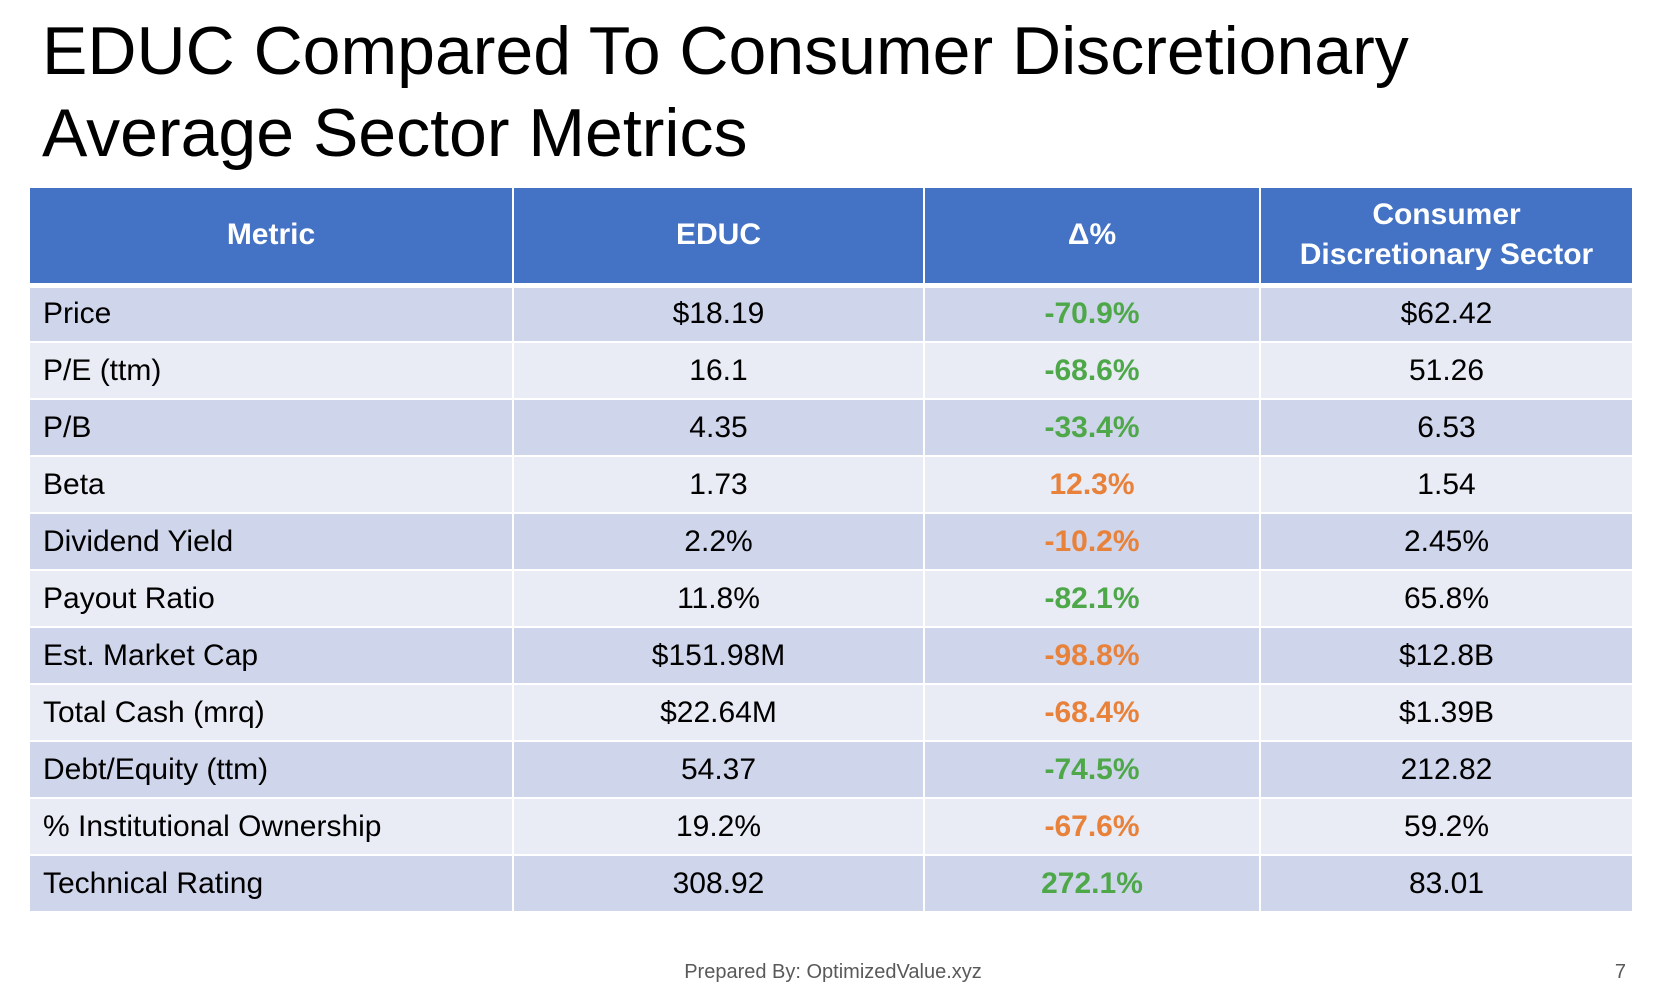 This screenshot has width=1666, height=992. I want to click on table-row: Dividend Yield 2.2% -10.2% 2.45%, so click(831, 542).